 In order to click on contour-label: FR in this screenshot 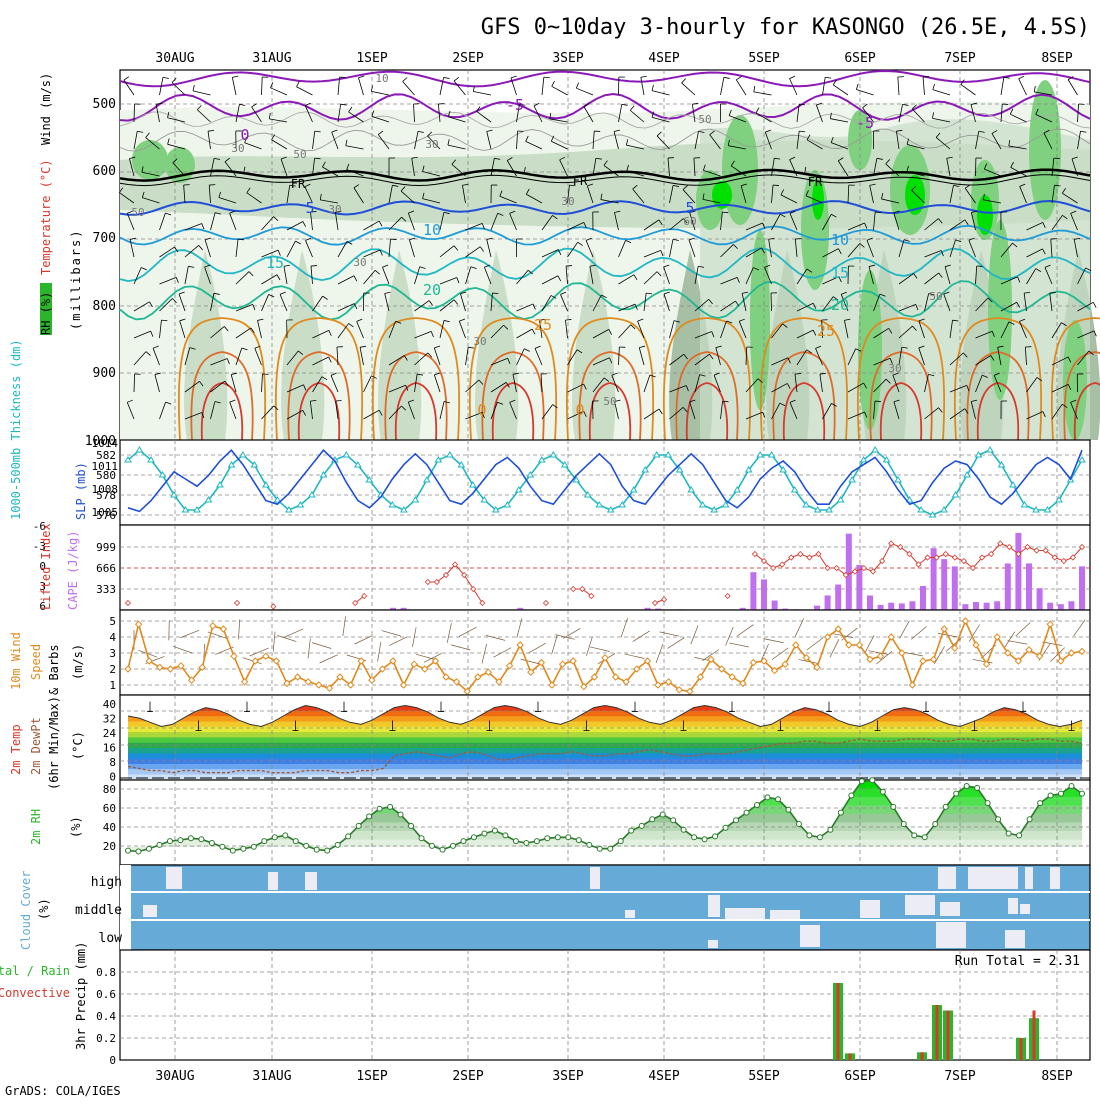, I will do `click(815, 182)`.